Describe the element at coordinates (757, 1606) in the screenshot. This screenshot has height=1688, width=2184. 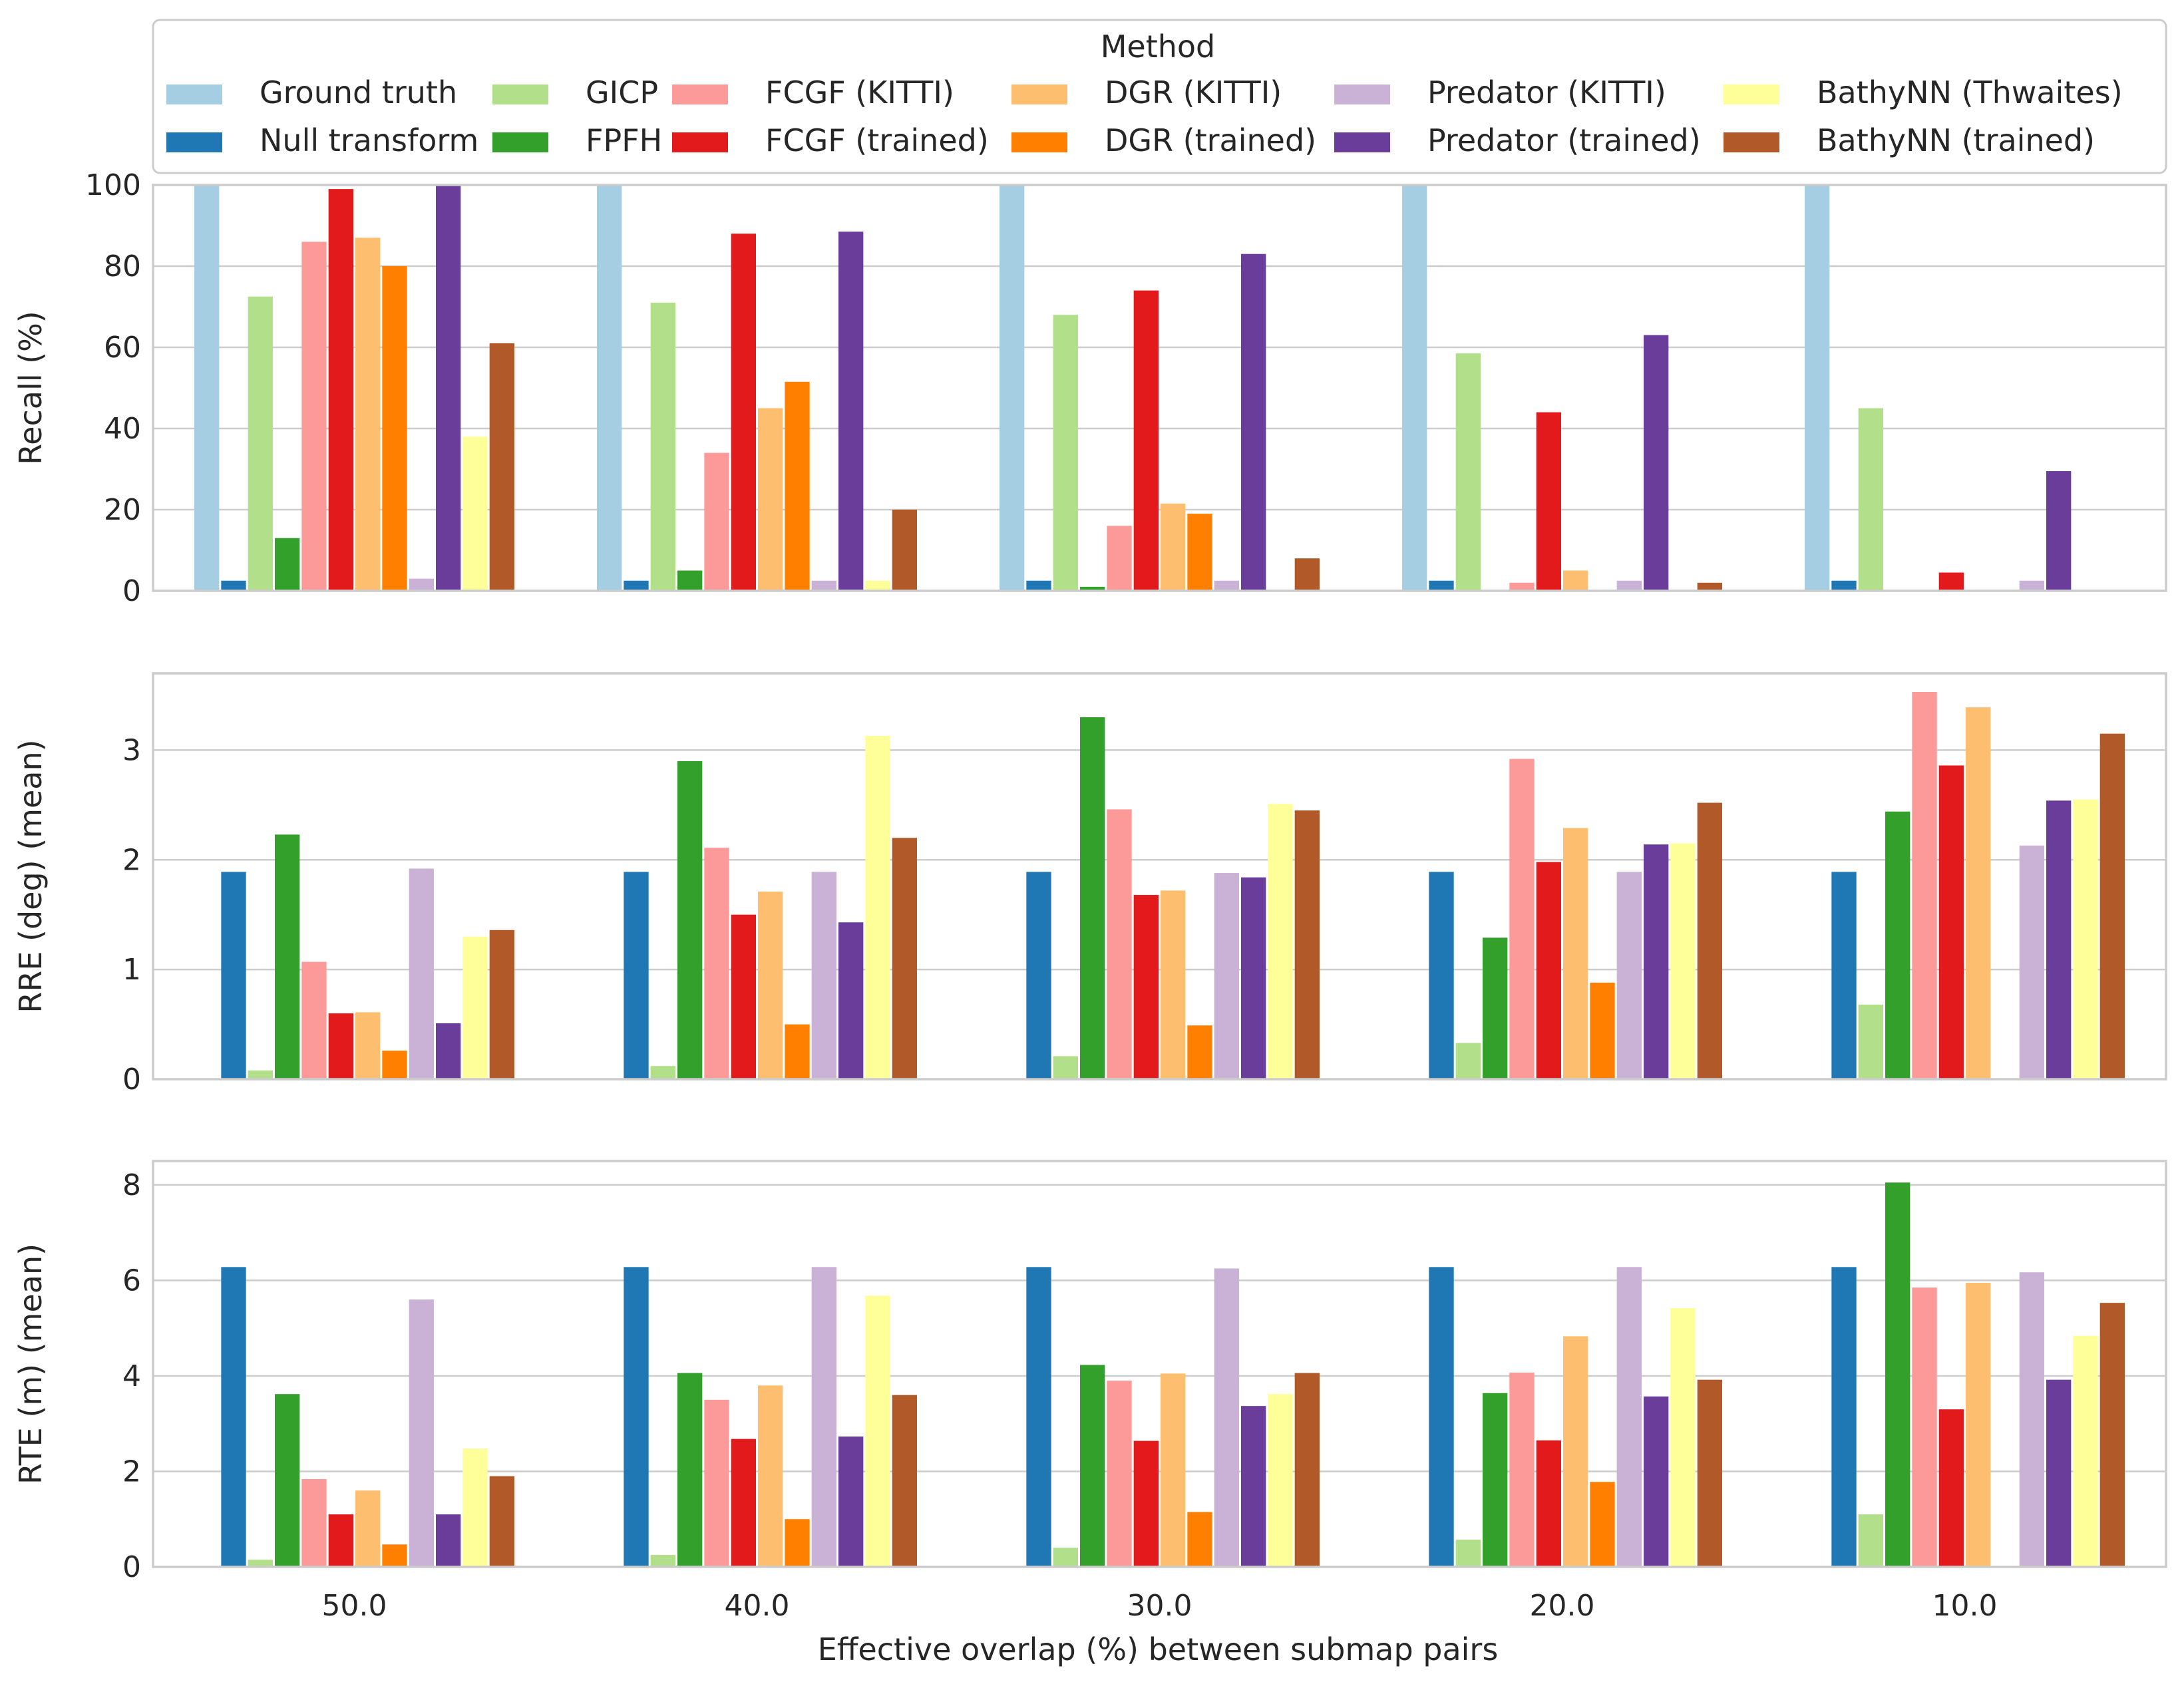
I see `x-tick-label: 40.0` at that location.